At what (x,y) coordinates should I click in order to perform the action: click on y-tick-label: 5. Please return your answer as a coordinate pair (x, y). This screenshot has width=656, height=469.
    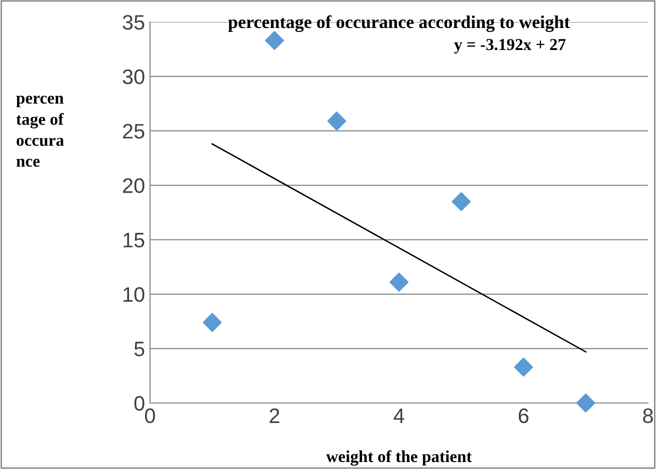
    Looking at the image, I should click on (139, 349).